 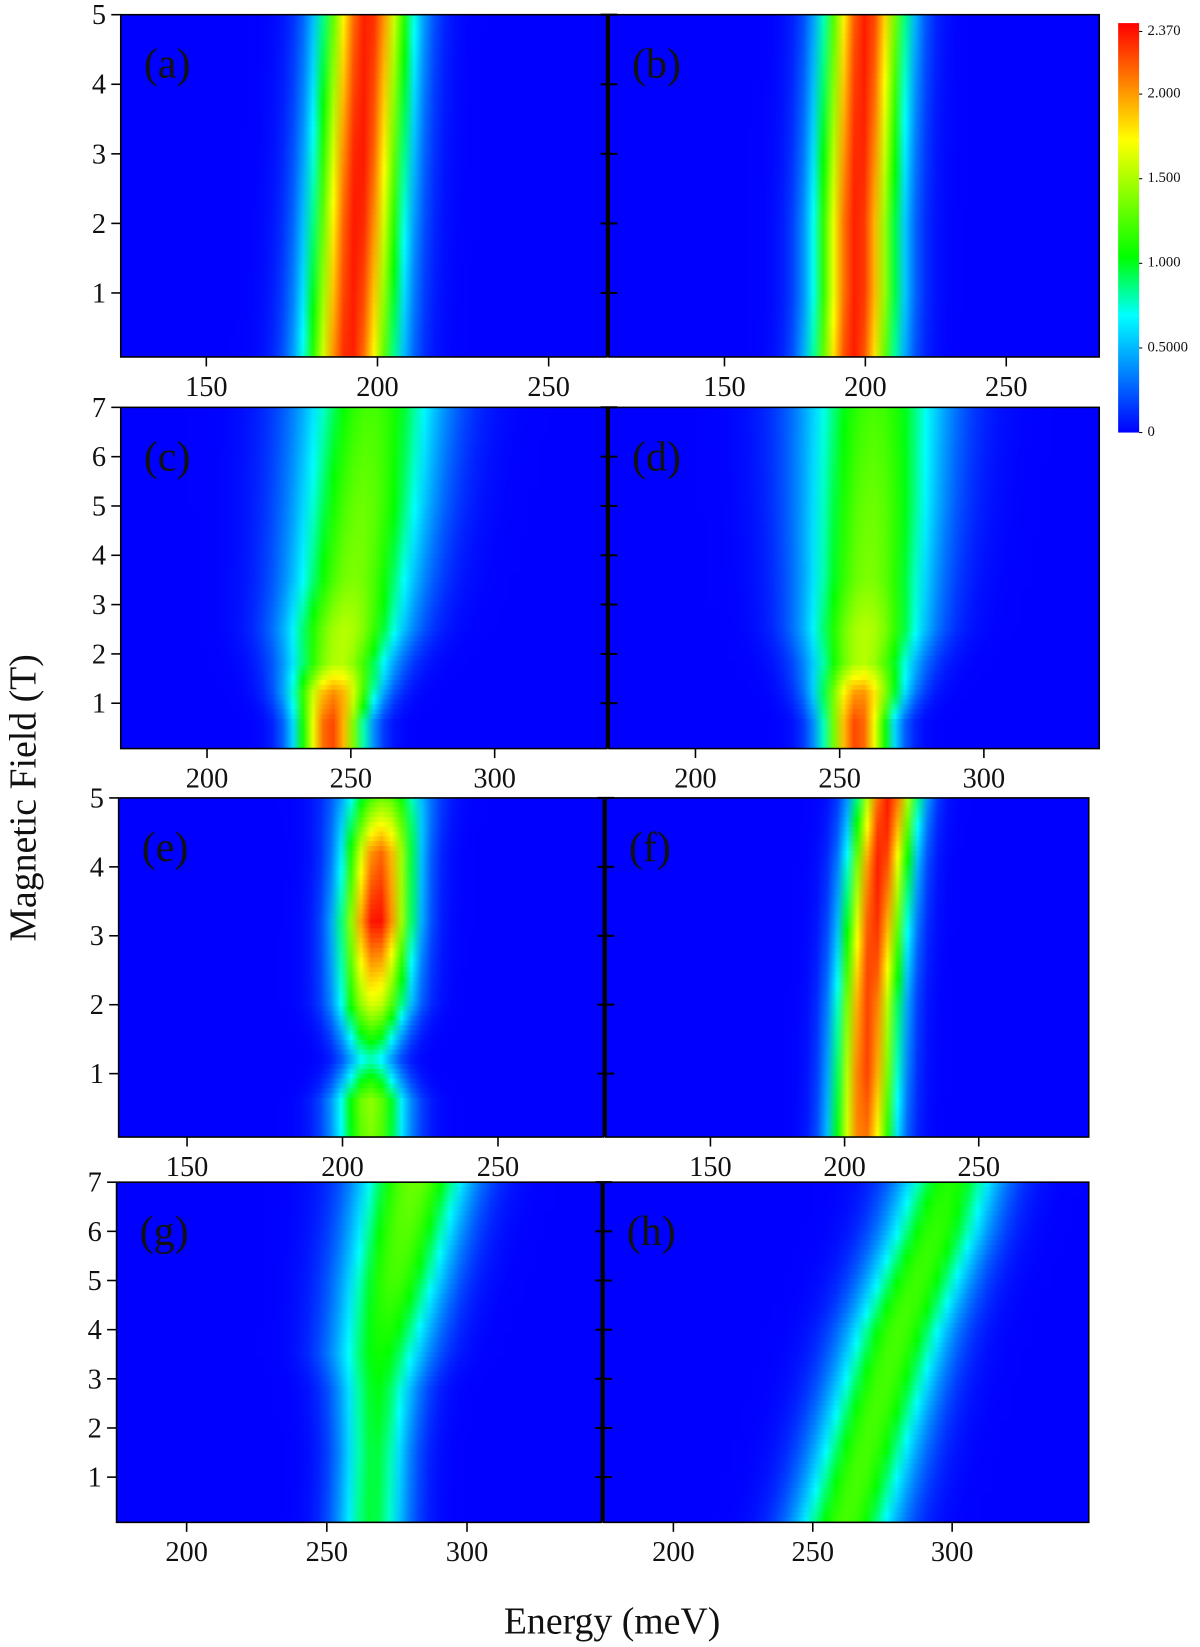 What do you see at coordinates (850, 208) in the screenshot?
I see `panel: (b)150200250` at bounding box center [850, 208].